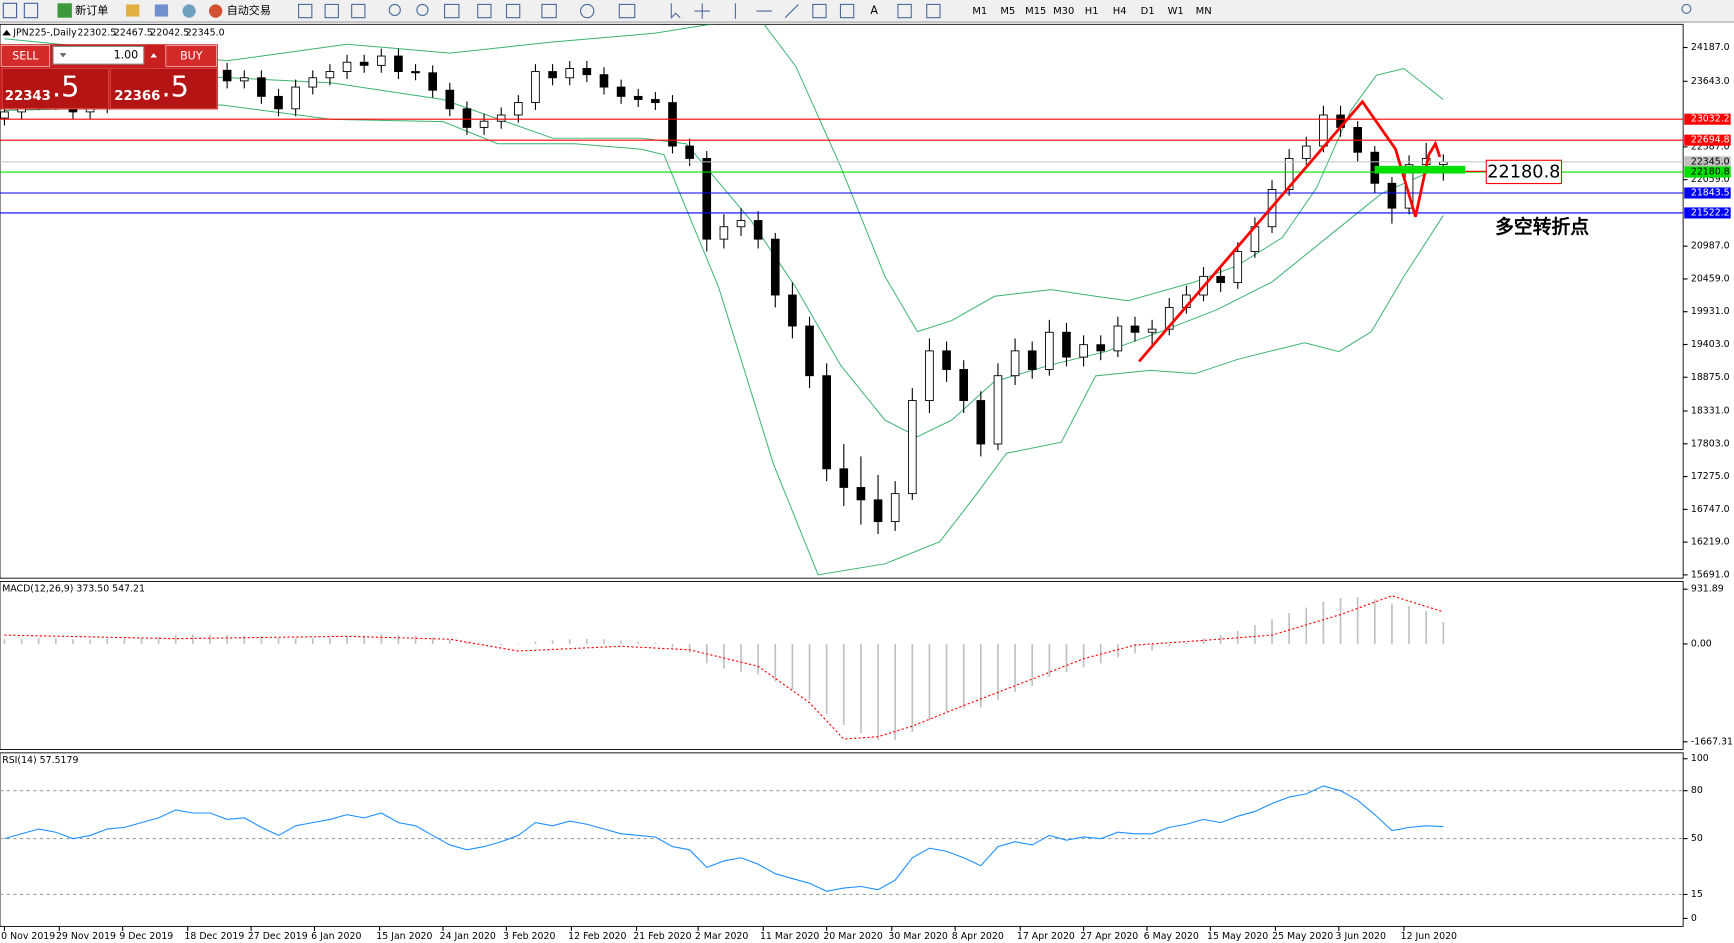  Describe the element at coordinates (702, 11) in the screenshot. I see `crosshair-icon` at that location.